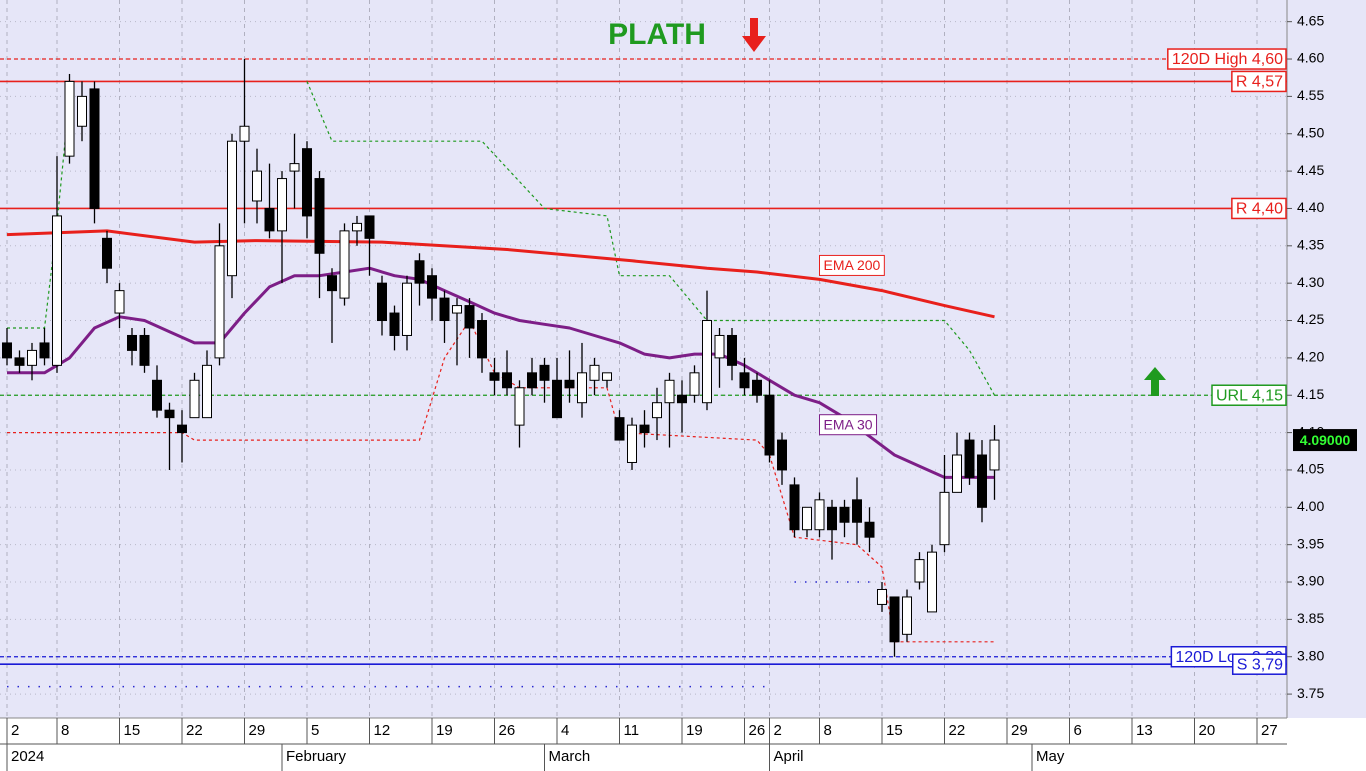 This screenshot has height=771, width=1366. I want to click on level-label: 120D High 4,60, so click(1227, 59).